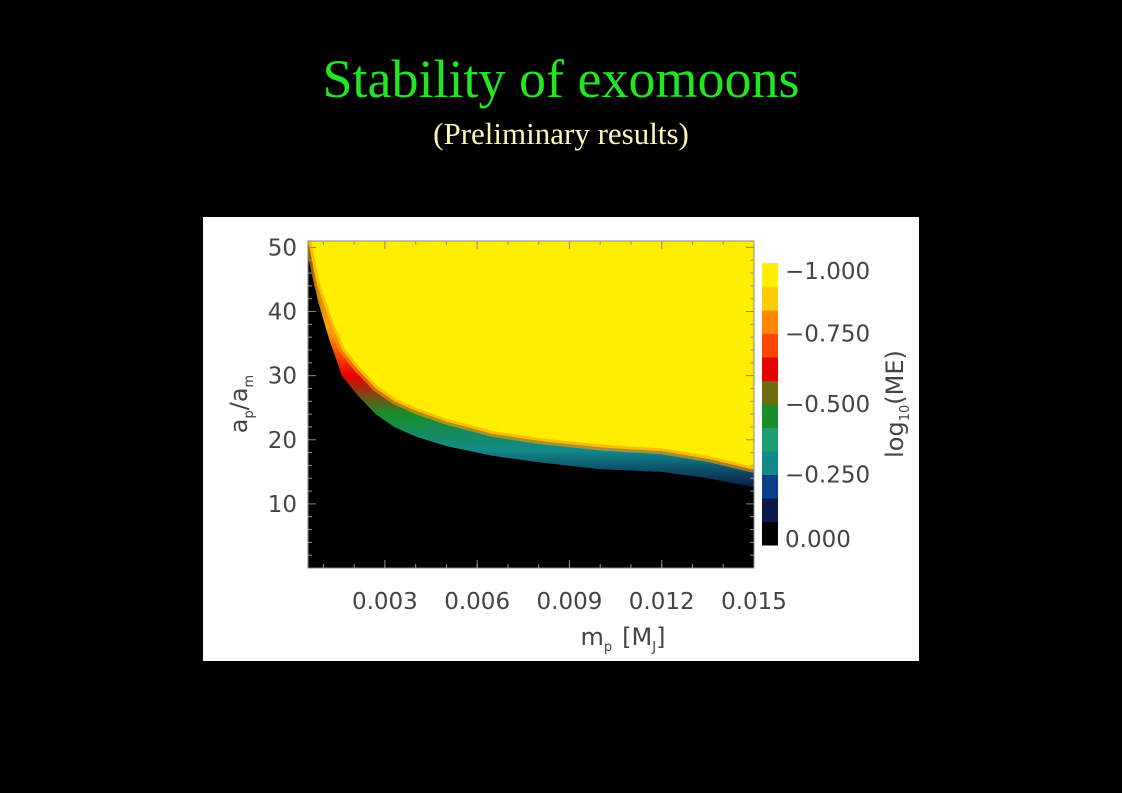 This screenshot has height=793, width=1122. Describe the element at coordinates (662, 602) in the screenshot. I see `x-tick-label: 0.012` at that location.